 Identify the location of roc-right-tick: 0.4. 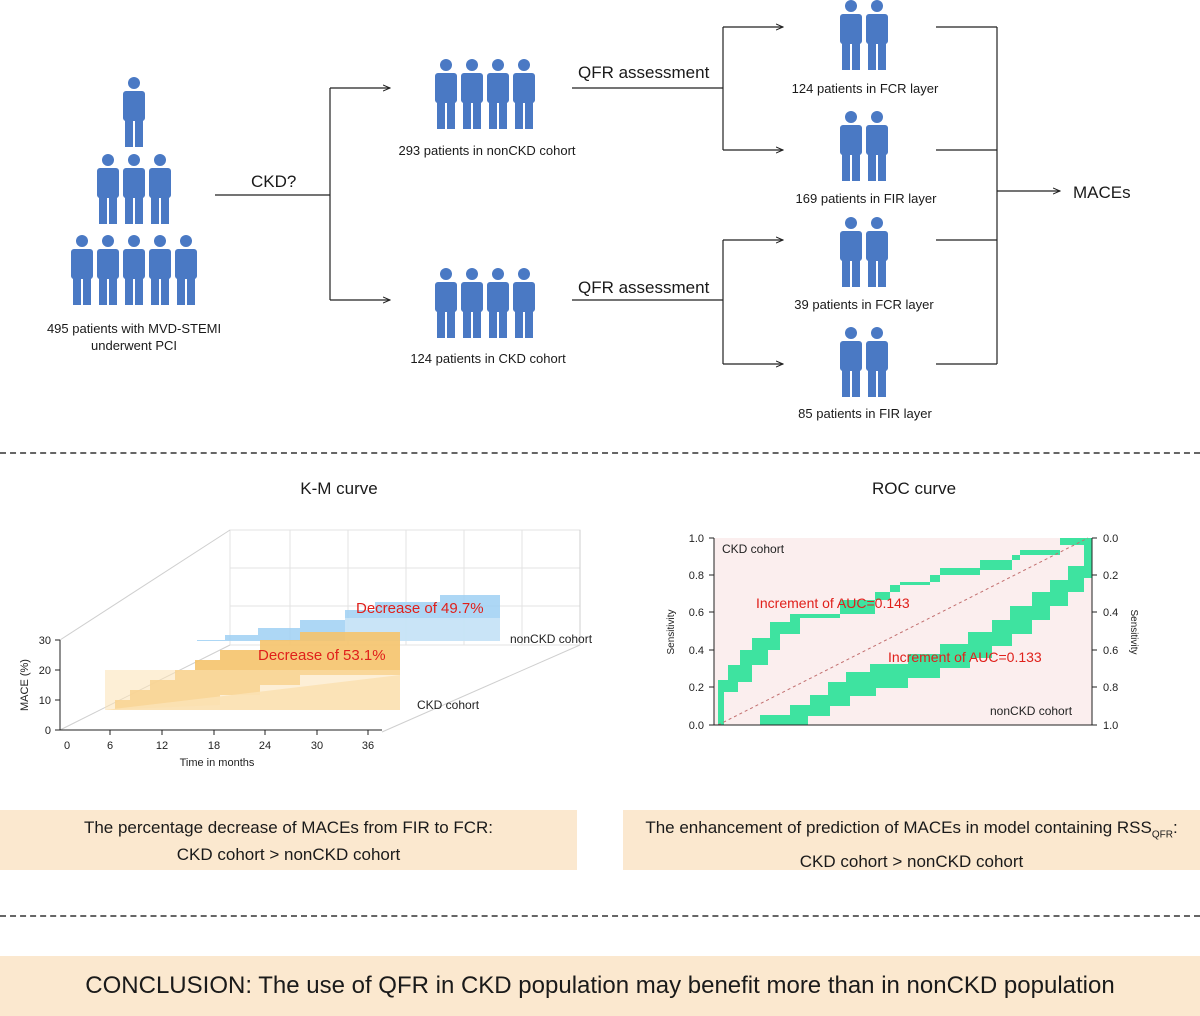
(1110, 613).